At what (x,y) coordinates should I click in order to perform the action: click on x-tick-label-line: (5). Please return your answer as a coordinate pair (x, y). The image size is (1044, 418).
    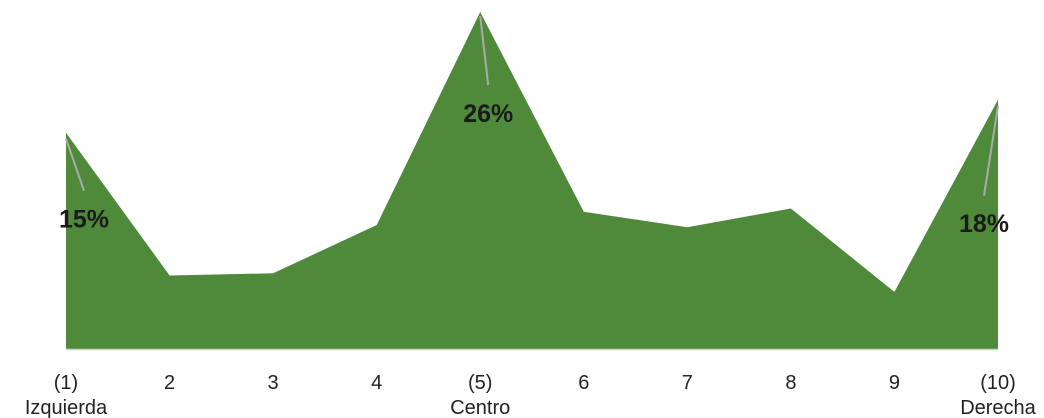
    Looking at the image, I should click on (480, 383).